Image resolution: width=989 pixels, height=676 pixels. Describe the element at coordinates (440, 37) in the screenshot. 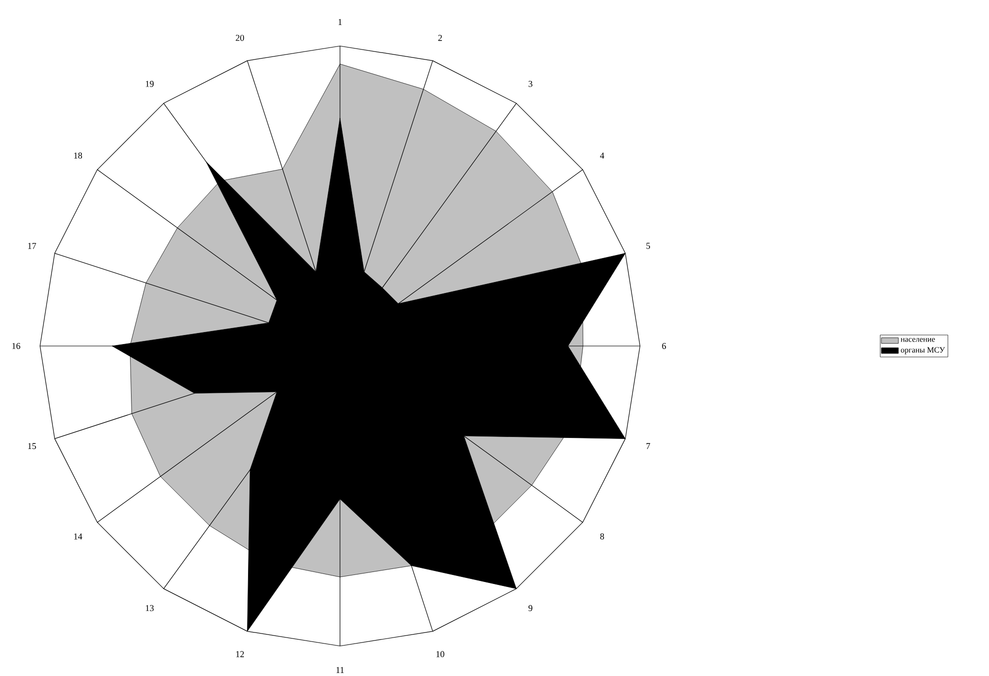

I see `spoke-label: 2` at that location.